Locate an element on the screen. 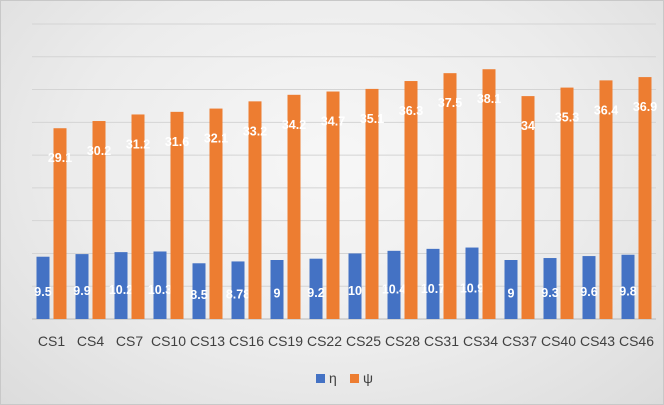  data-label: 29.1 is located at coordinates (60, 158).